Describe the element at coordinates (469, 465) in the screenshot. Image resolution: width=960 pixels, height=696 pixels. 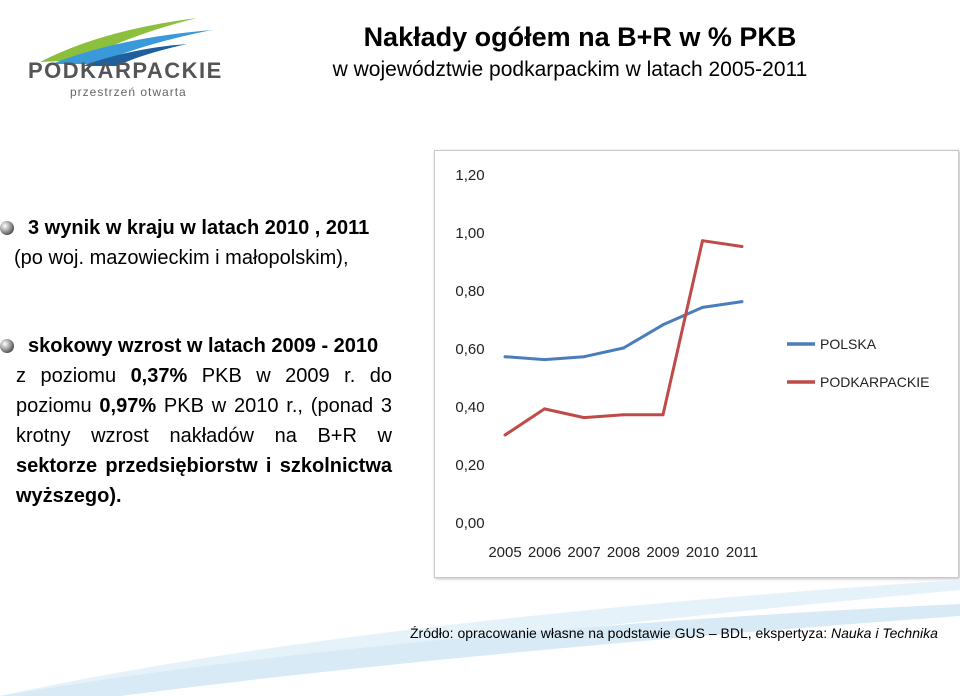
I see `y-tick-label: 0,20` at that location.